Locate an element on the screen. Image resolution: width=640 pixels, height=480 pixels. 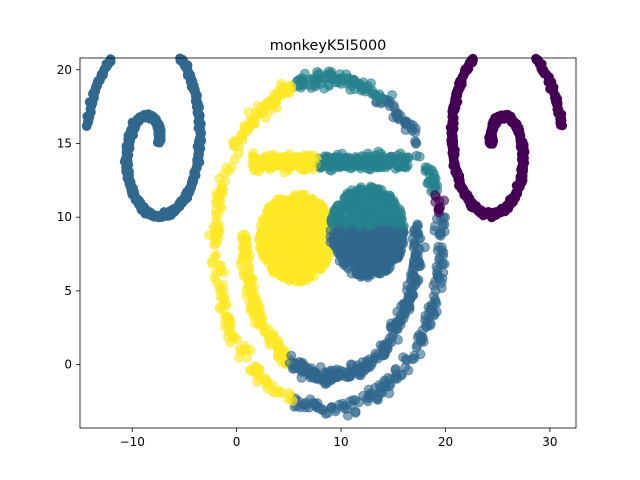
x-tick-label: −10 is located at coordinates (132, 442).